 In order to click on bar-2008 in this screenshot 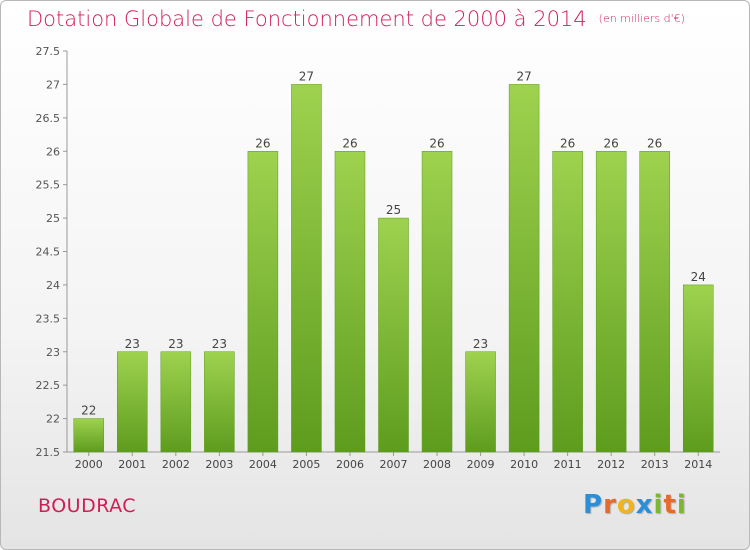, I will do `click(437, 302)`.